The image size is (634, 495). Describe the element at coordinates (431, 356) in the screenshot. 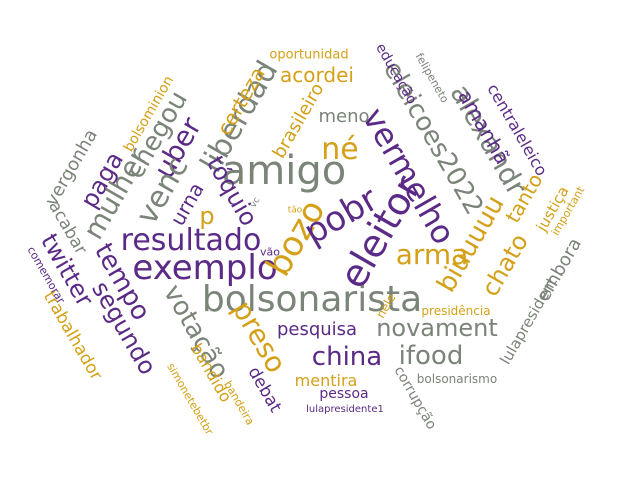

I see `word-ifood: ifood` at that location.